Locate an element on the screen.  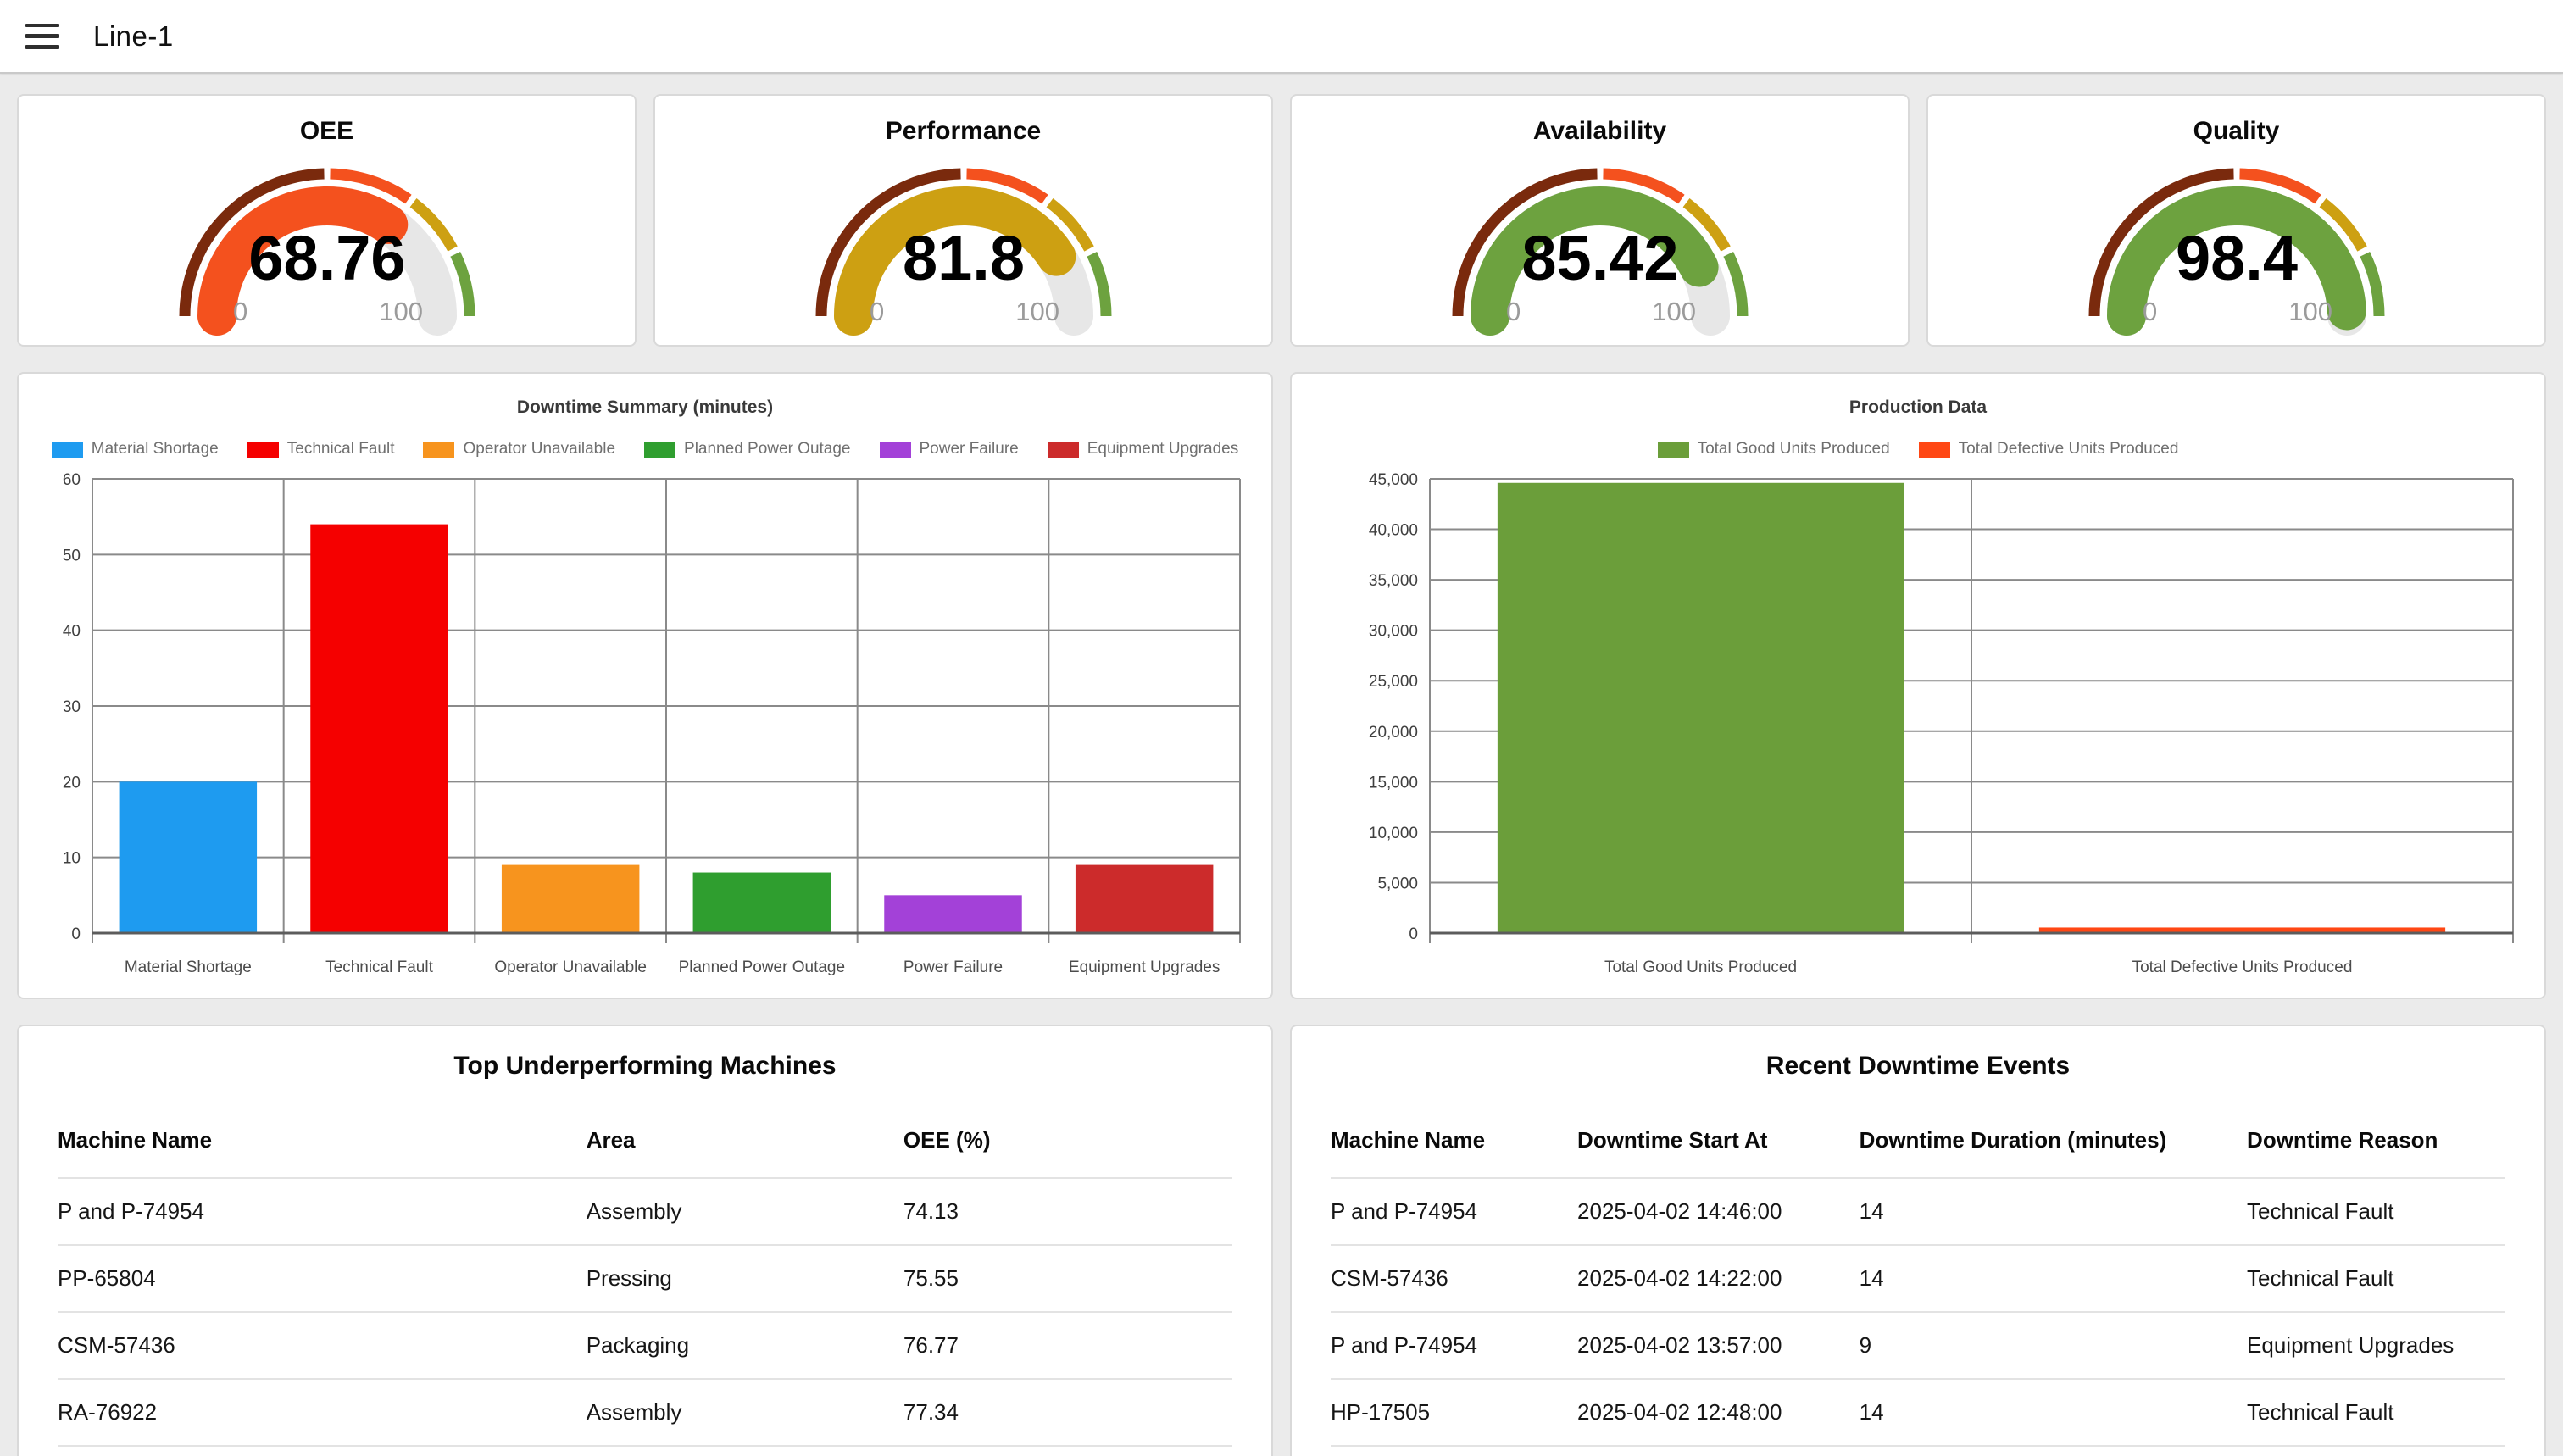
hamburger-bar is located at coordinates (42, 36).